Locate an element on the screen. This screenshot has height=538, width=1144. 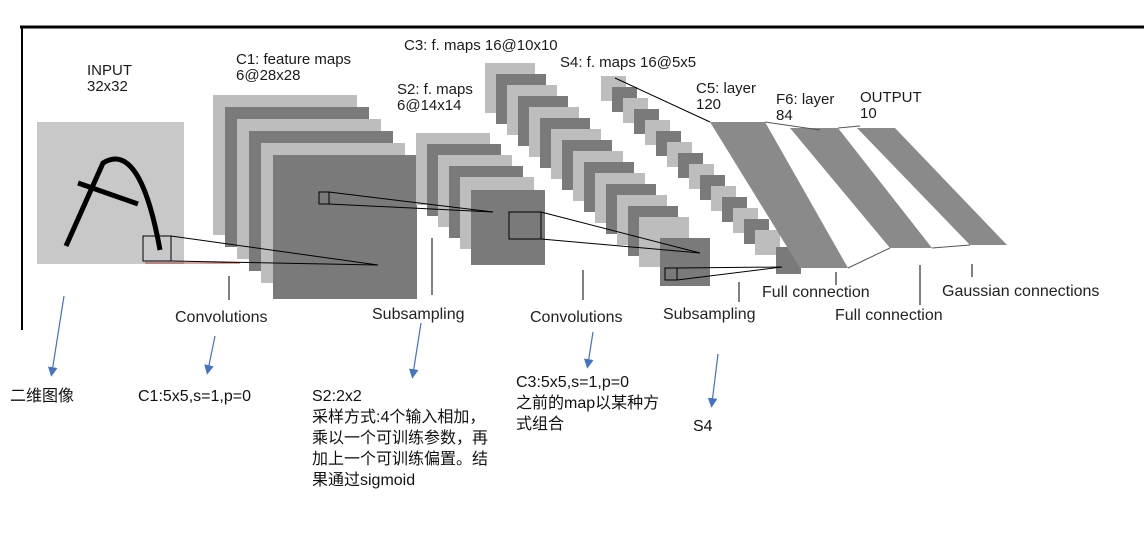
note-c3: C3:5x5,s=1,p=0 之前的map以某种方式组合 is located at coordinates (588, 403).